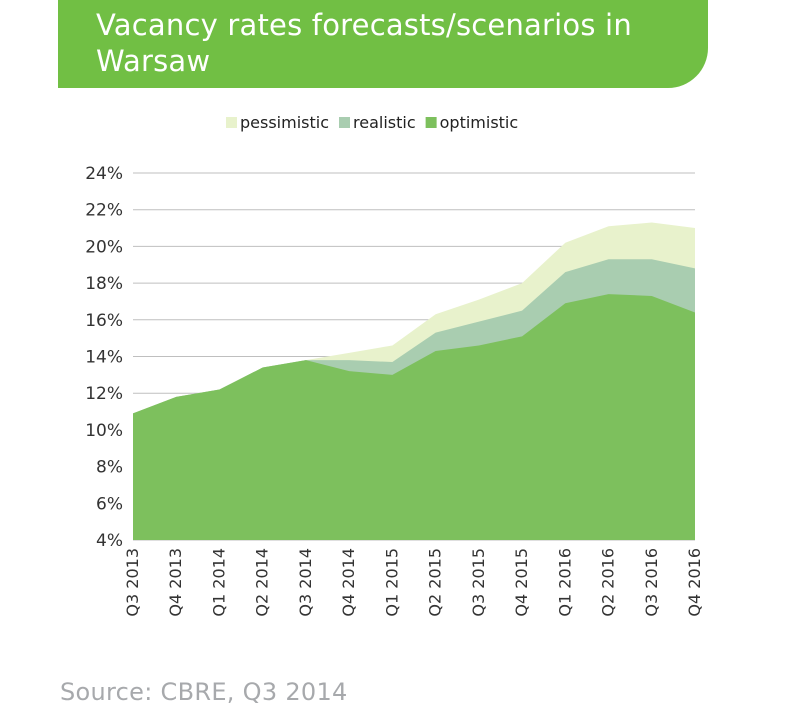 The height and width of the screenshot is (723, 788). What do you see at coordinates (391, 582) in the screenshot?
I see `x-tick-label: Q1 2015` at bounding box center [391, 582].